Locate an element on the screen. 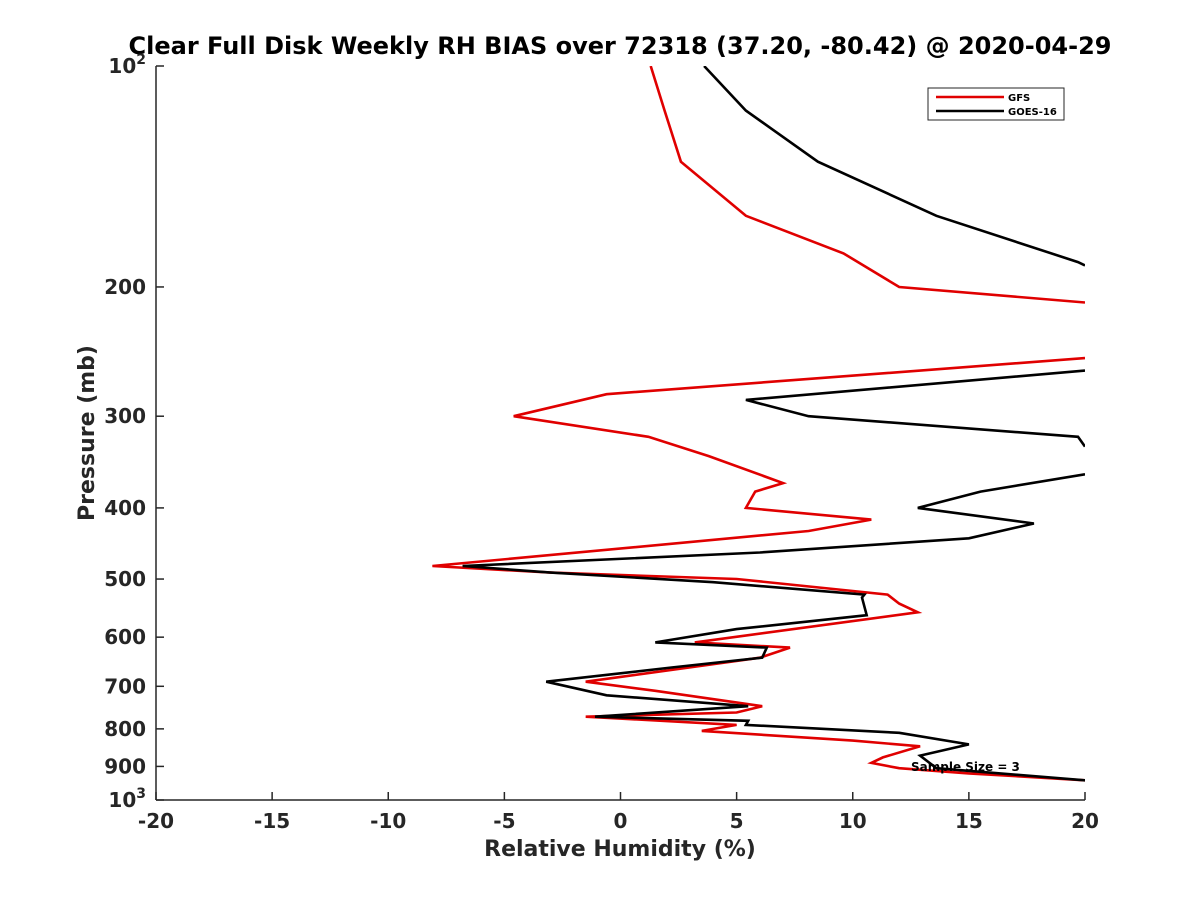 The width and height of the screenshot is (1200, 900). sample-size-annotation: Sample Size = 3 is located at coordinates (965, 767).